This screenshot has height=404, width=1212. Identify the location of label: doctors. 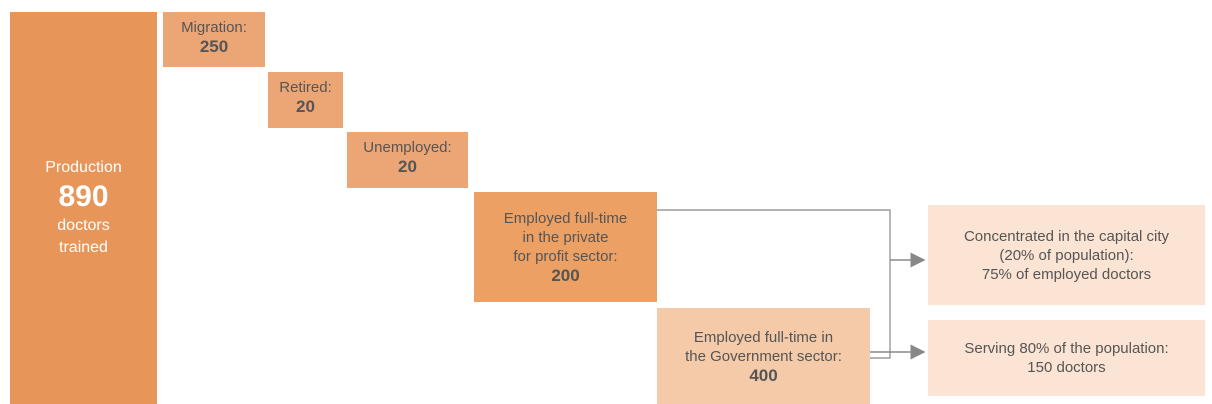
(83, 225).